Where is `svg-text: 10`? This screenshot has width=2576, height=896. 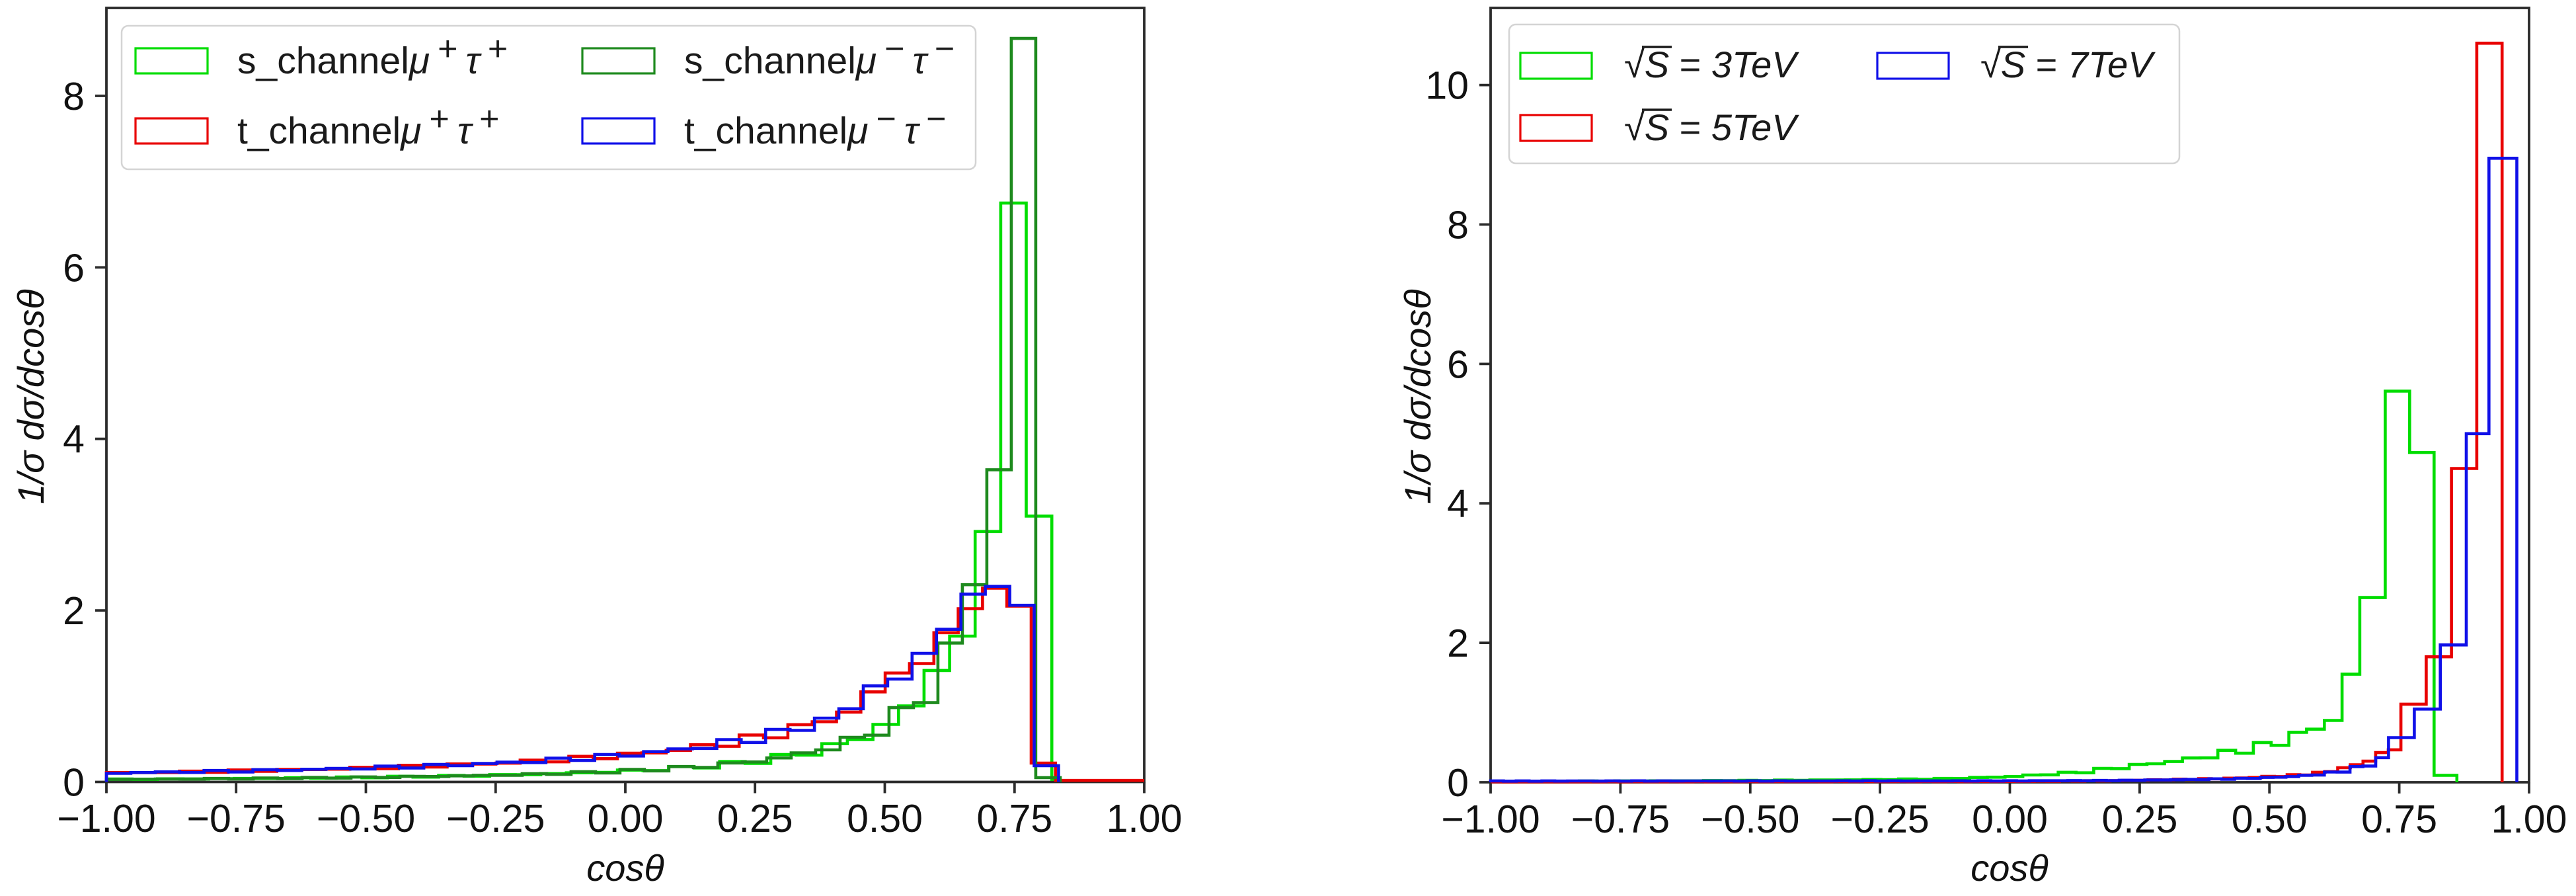
svg-text: 10 is located at coordinates (1447, 86).